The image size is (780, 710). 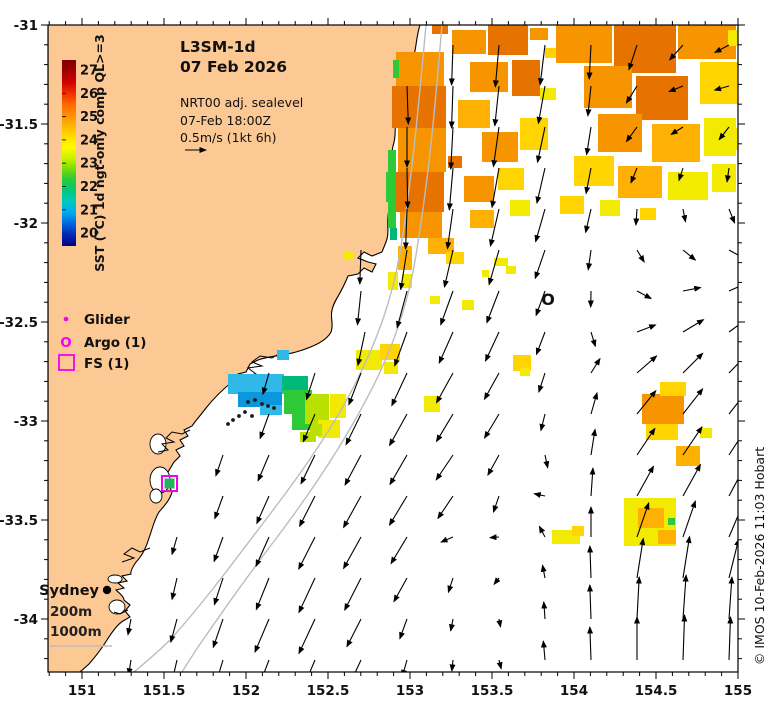 What do you see at coordinates (89, 187) in the screenshot?
I see `colorbar-tick-label: 22` at bounding box center [89, 187].